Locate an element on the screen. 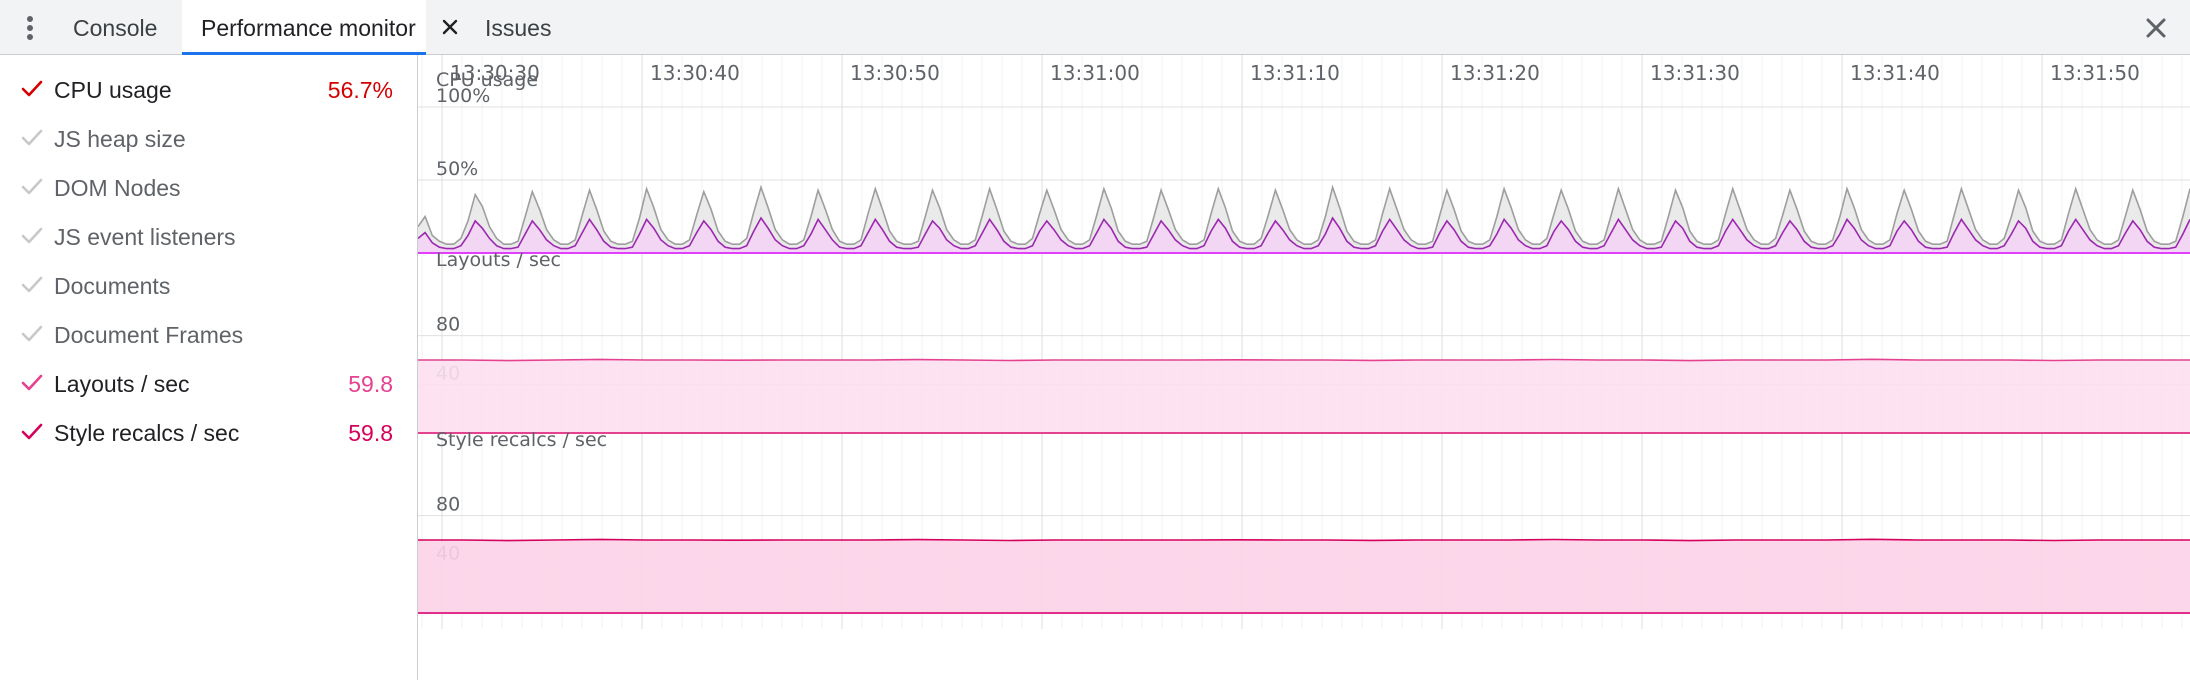 This screenshot has height=680, width=2190. time-tick-label: 13:30:50 is located at coordinates (895, 73).